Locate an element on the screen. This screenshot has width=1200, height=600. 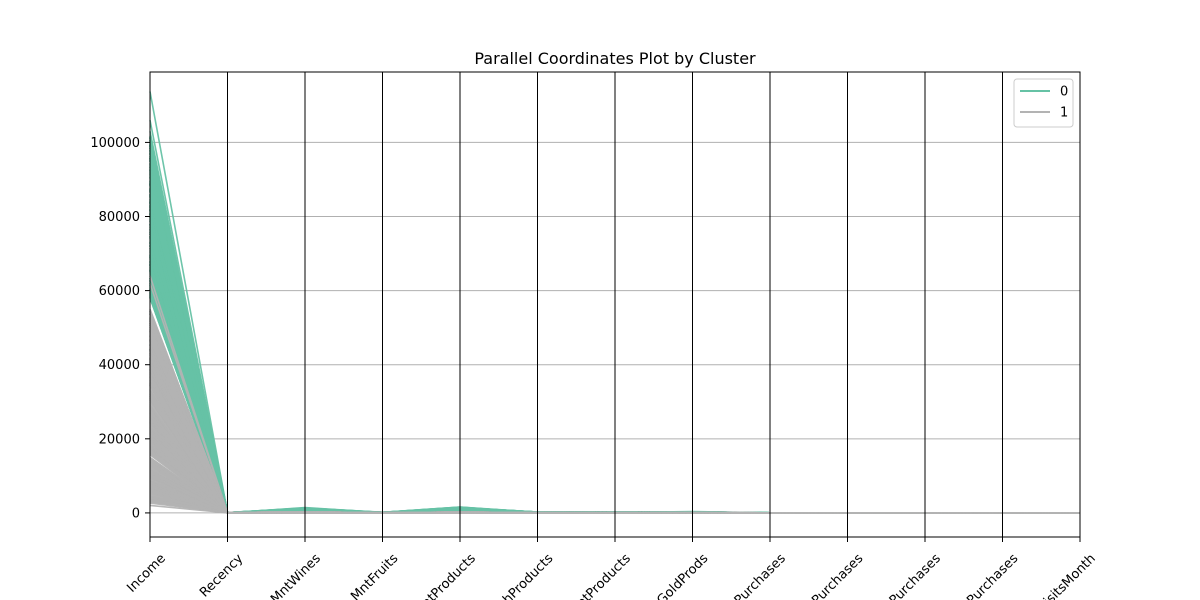
legend-label: 0 is located at coordinates (1064, 92).